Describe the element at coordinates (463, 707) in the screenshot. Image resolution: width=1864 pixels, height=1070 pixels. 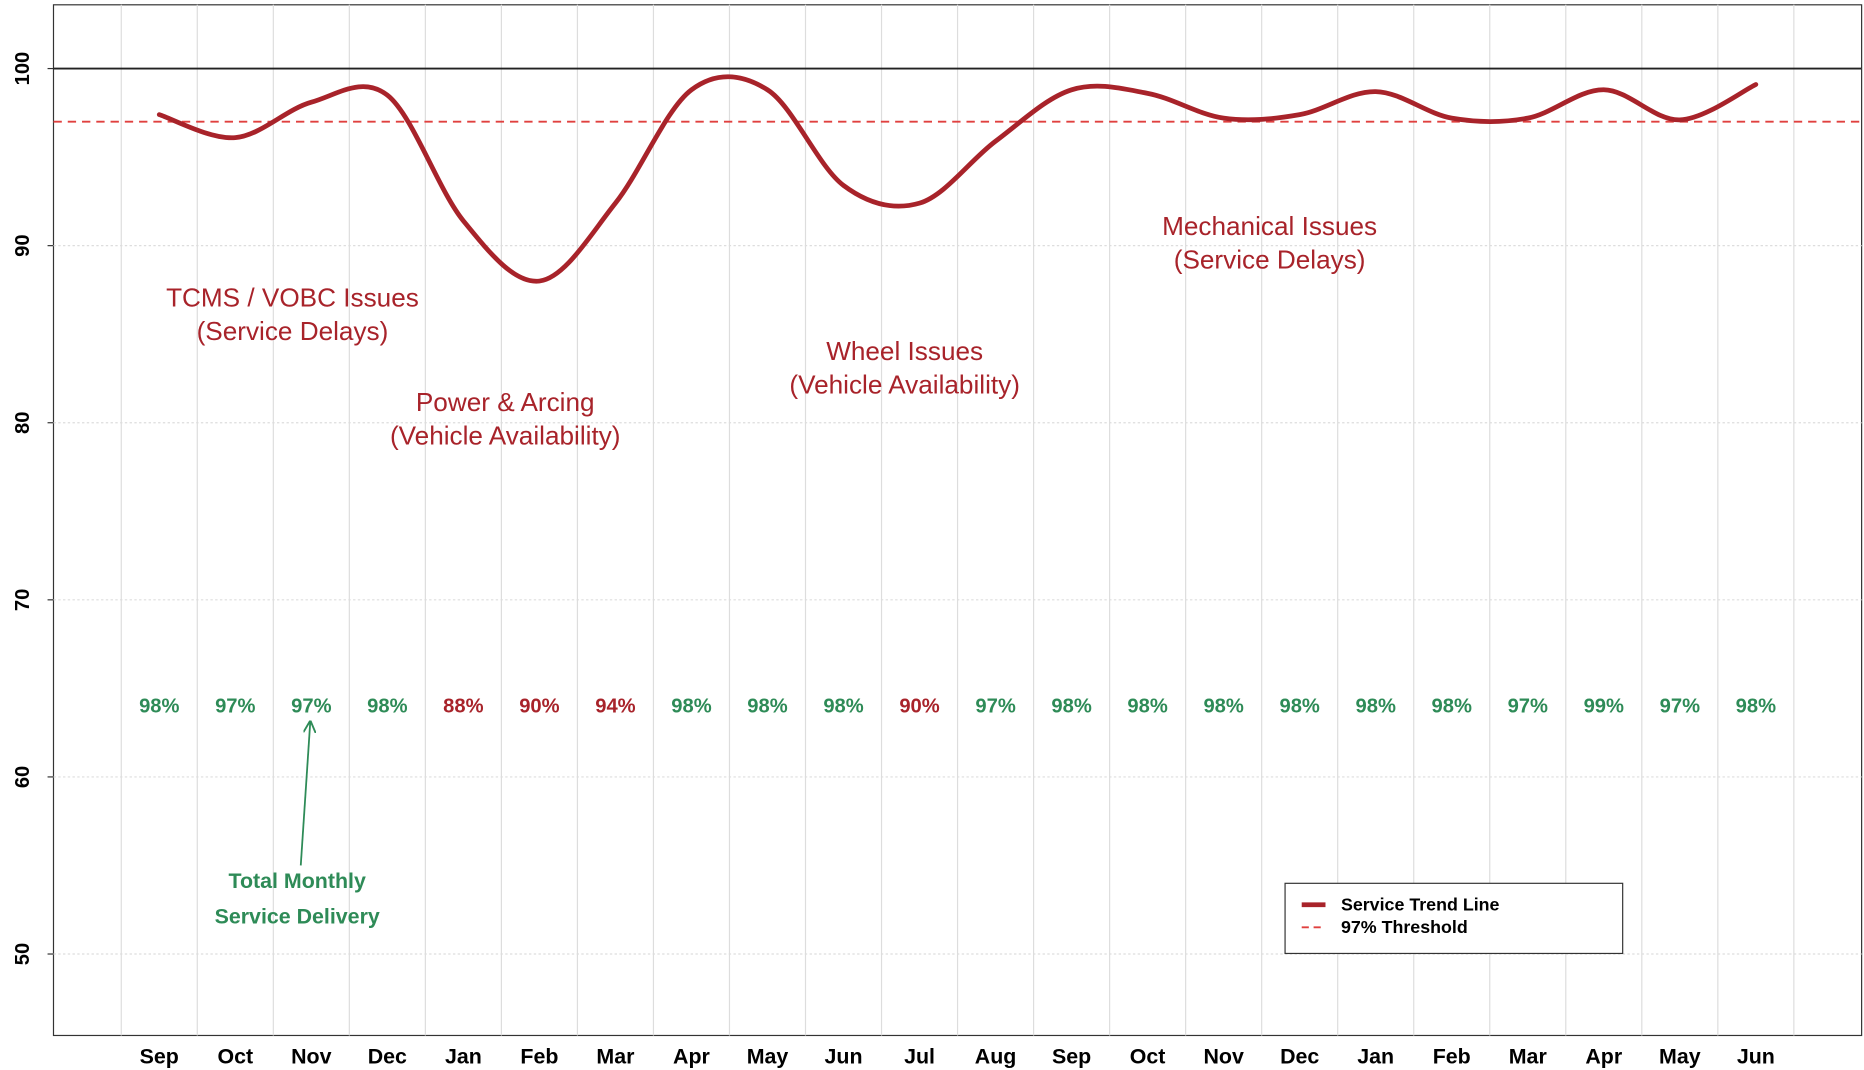
I see `delivery-label: 88%` at that location.